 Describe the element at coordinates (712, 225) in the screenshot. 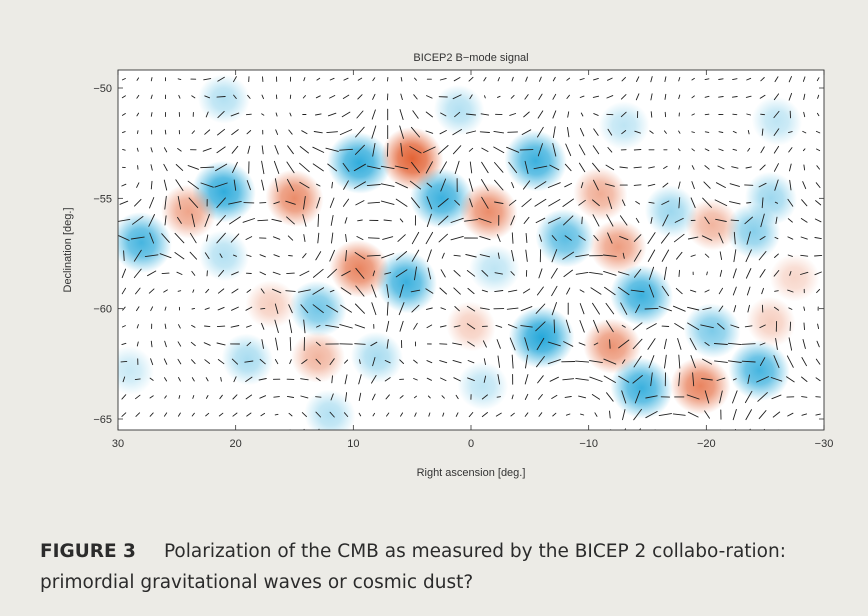

I see `positive-bmode-spot` at that location.